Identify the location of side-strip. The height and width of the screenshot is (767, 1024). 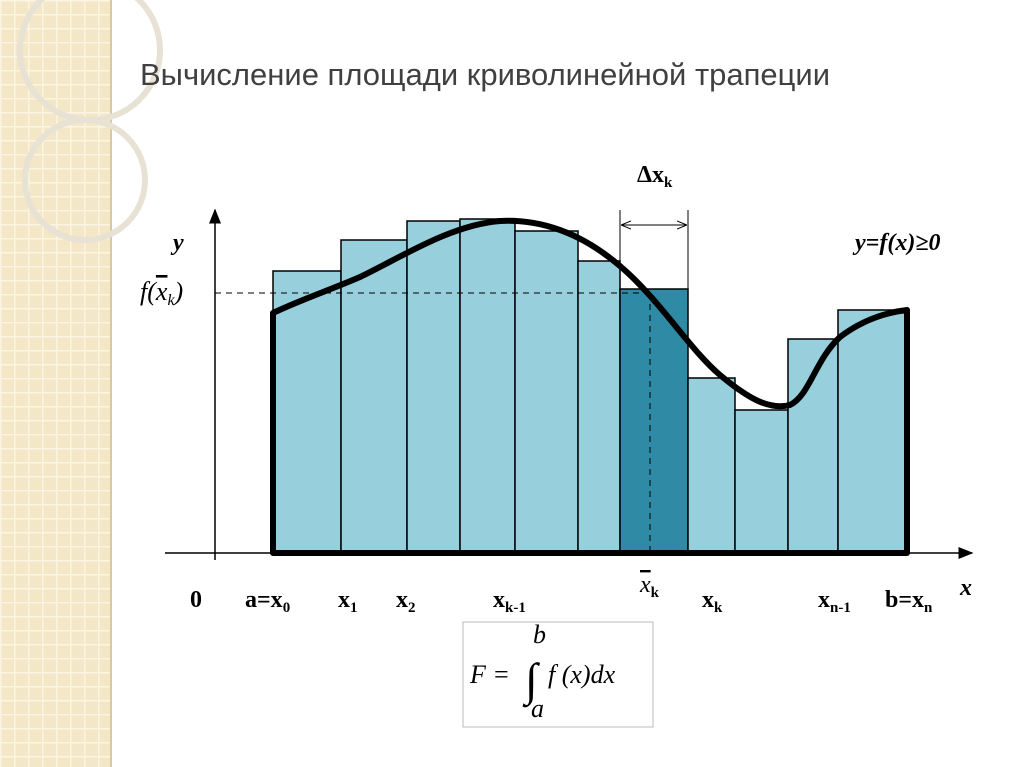
(55, 383).